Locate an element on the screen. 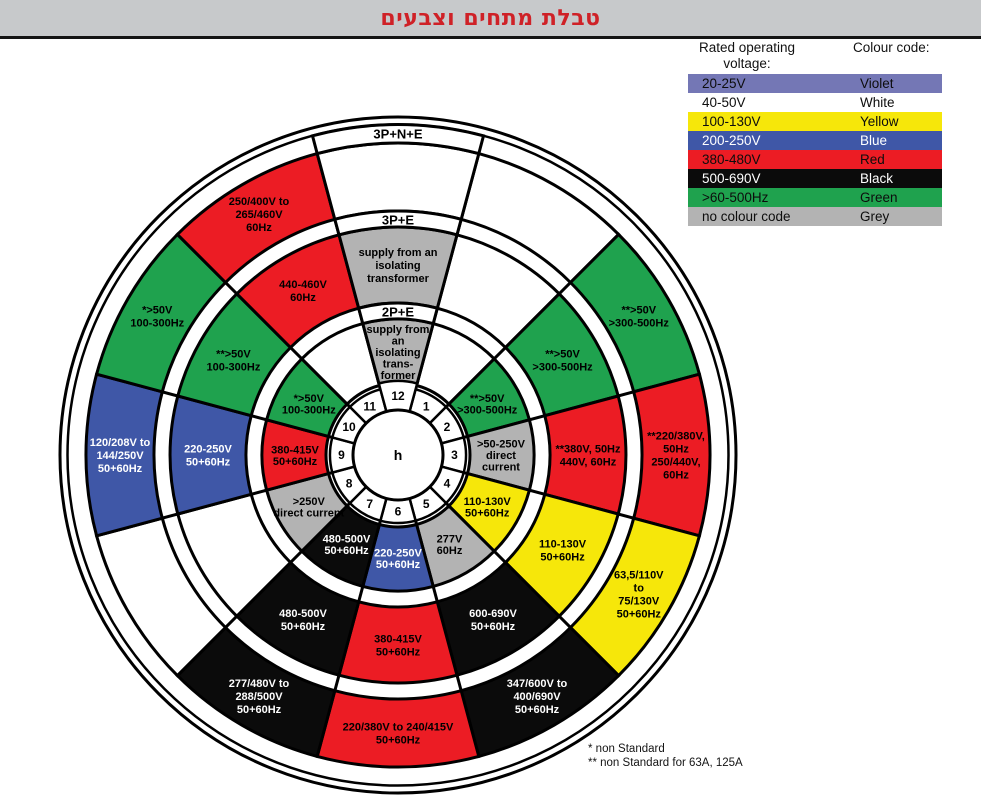 The height and width of the screenshot is (800, 981). legend-voltage-label: 40-50V is located at coordinates (724, 102).